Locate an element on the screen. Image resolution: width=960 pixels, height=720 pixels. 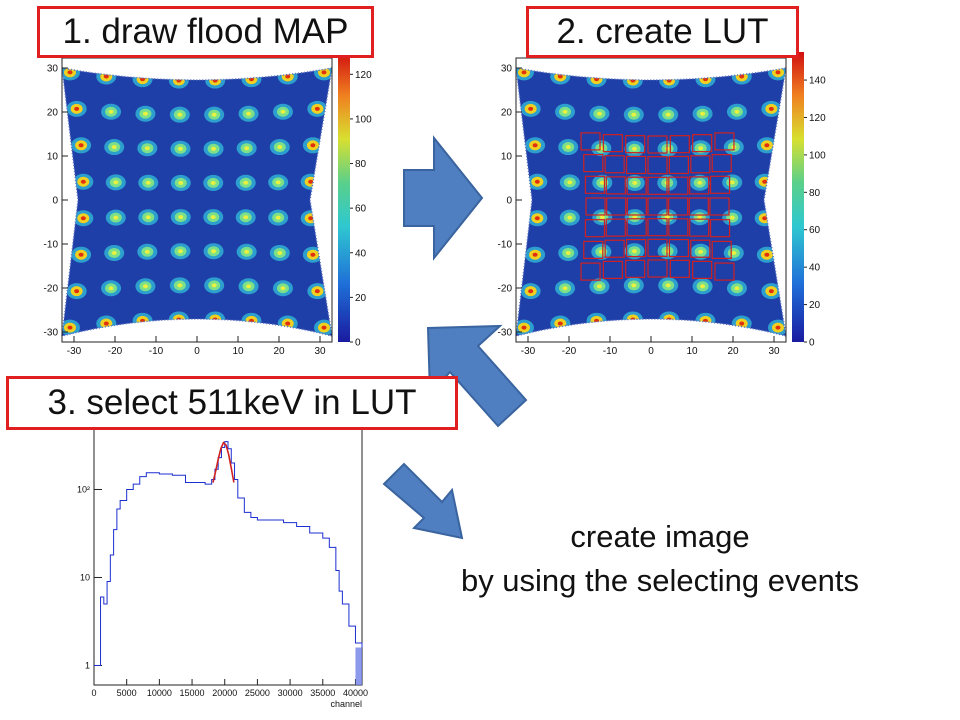
step-1-label: 1. draw flood MAP is located at coordinates (205, 32).